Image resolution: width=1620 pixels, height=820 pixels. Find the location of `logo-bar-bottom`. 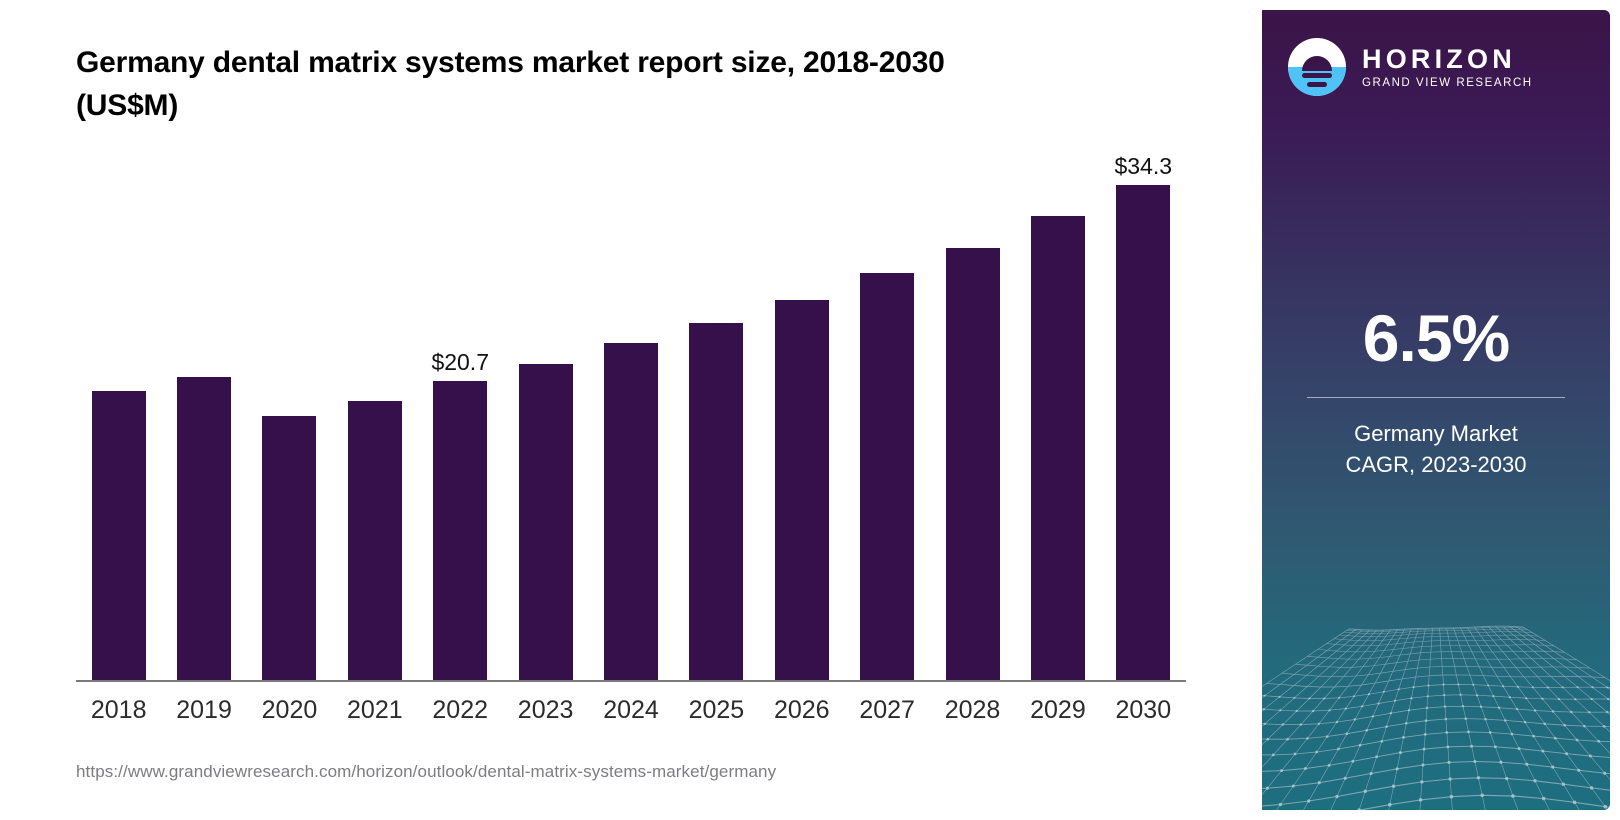

logo-bar-bottom is located at coordinates (1317, 84).